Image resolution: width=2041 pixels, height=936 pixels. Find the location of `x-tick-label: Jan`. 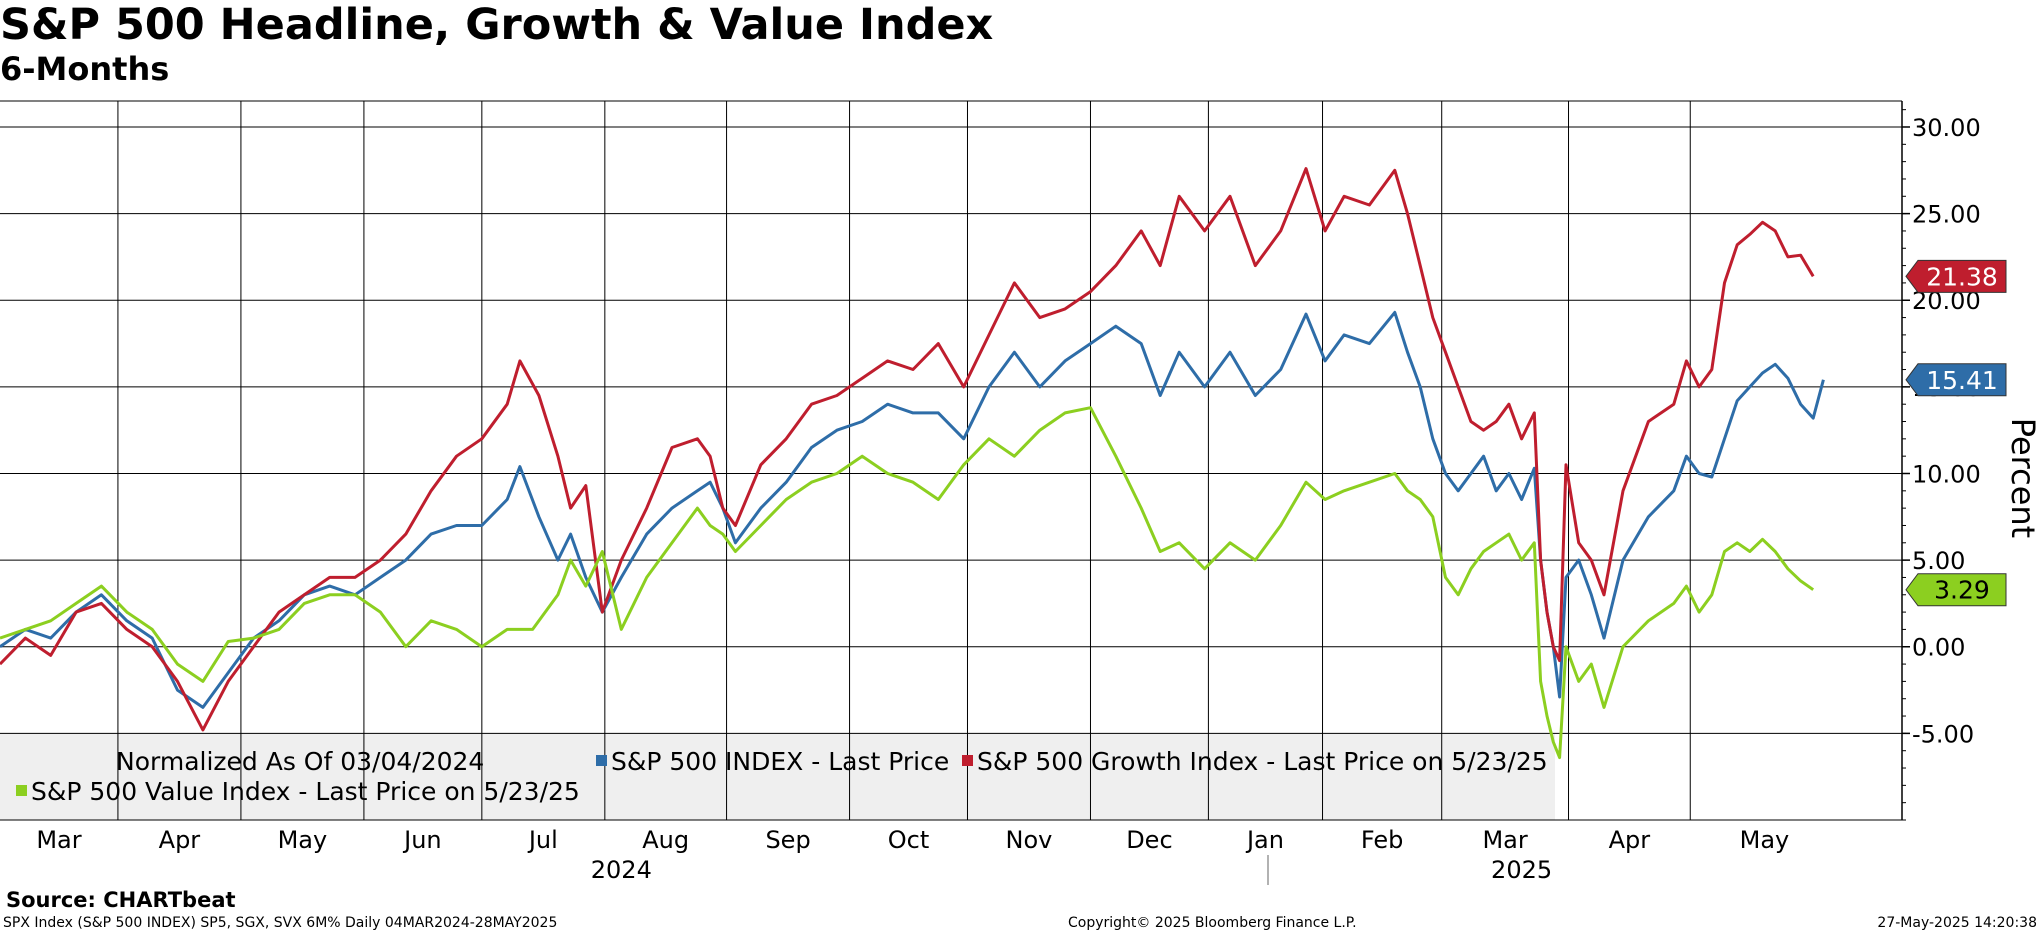

x-tick-label: Jan is located at coordinates (1264, 840).